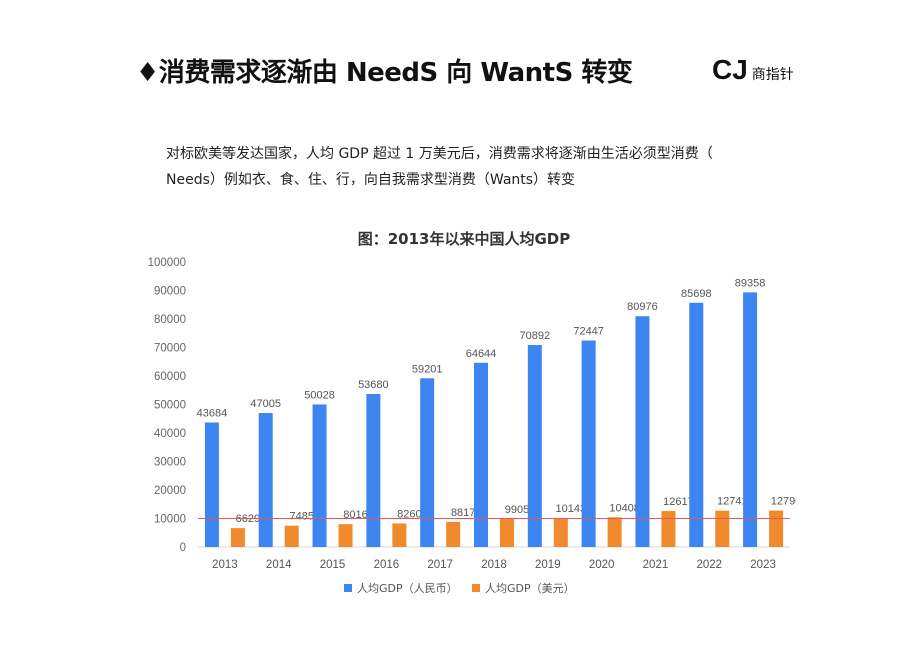  I want to click on y-tick-label: 60000, so click(170, 377).